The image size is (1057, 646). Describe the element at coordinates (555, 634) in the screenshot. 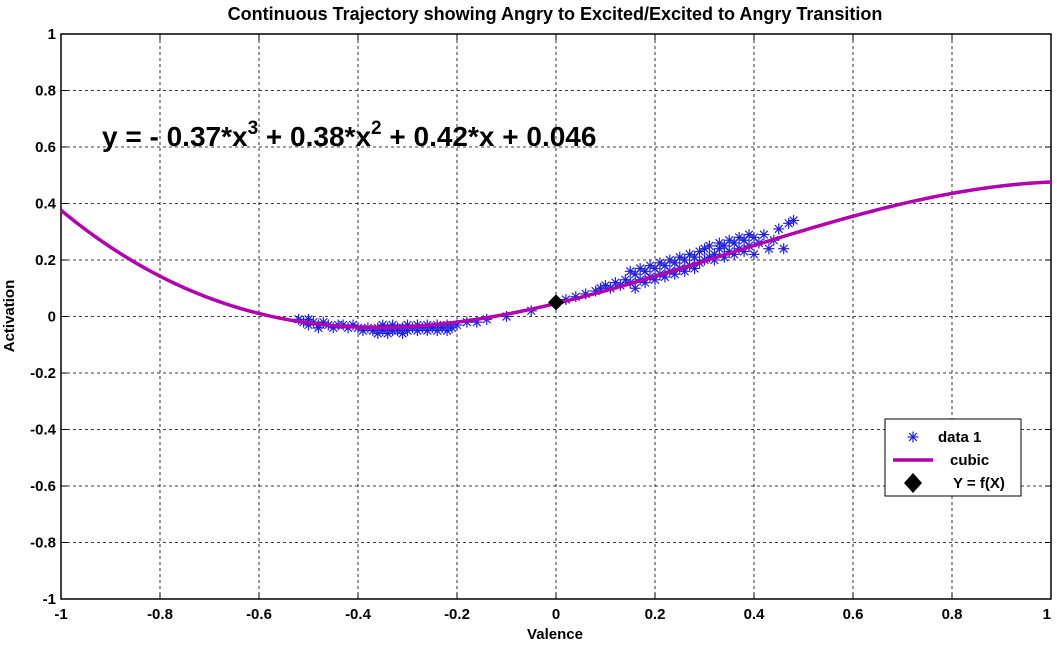

I see `x-axis-label: Valence` at that location.